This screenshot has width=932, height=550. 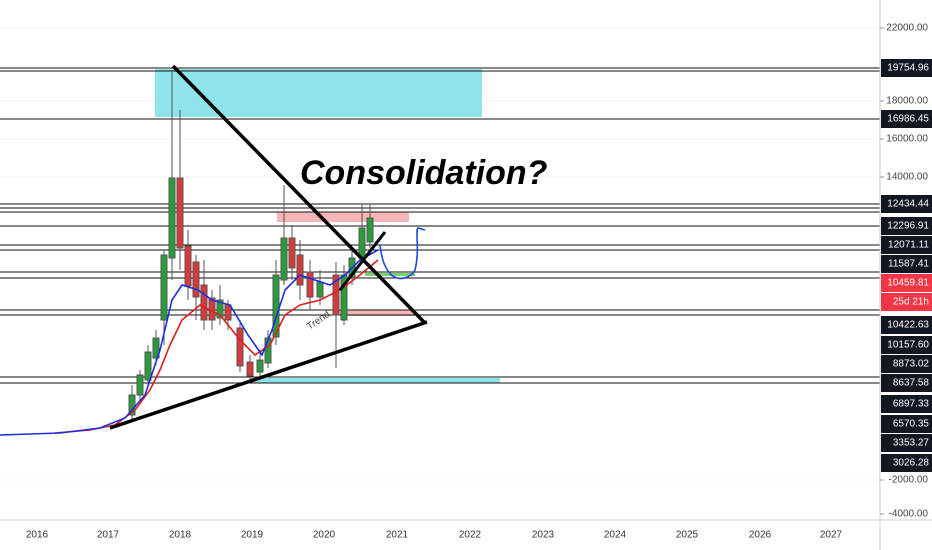 What do you see at coordinates (108, 535) in the screenshot?
I see `time-label: 2017` at bounding box center [108, 535].